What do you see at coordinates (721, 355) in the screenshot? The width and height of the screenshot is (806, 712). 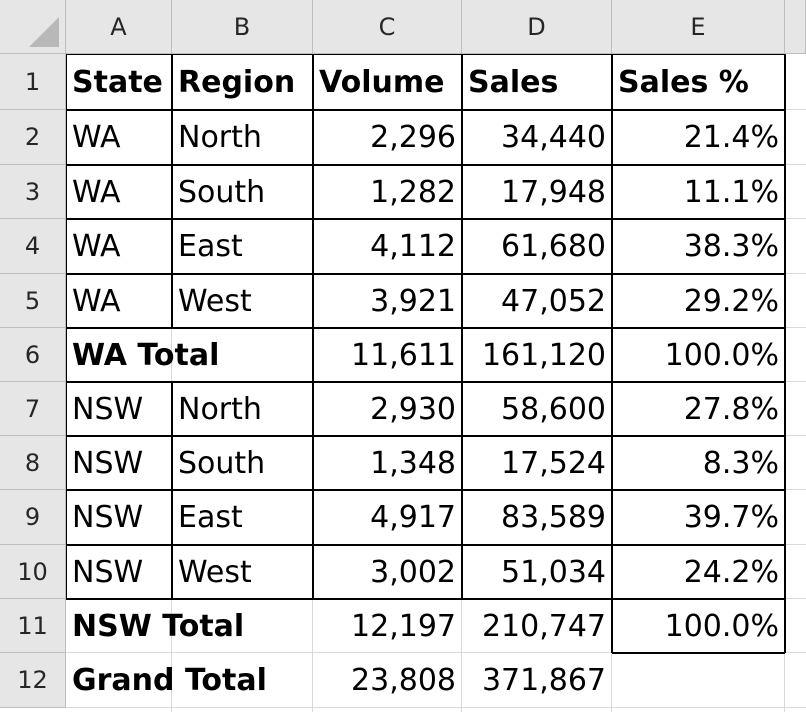 I see `cell-e6: 100.0%` at bounding box center [721, 355].